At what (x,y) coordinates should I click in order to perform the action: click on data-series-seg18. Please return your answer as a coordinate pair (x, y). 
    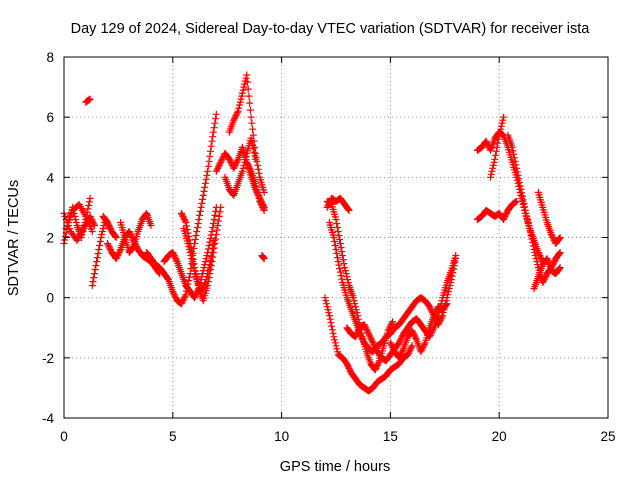
    Looking at the image, I should click on (360, 285).